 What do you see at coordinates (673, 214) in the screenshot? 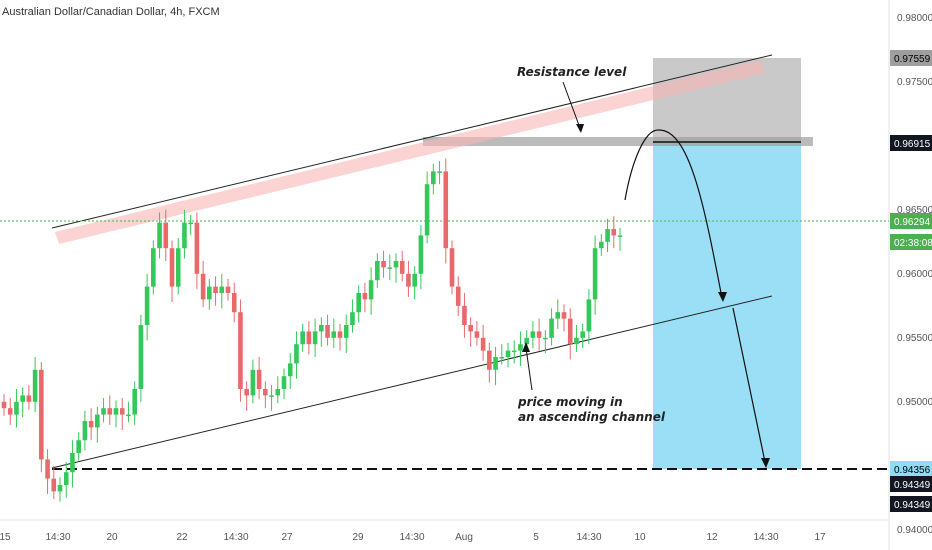
I see `projection-arc` at bounding box center [673, 214].